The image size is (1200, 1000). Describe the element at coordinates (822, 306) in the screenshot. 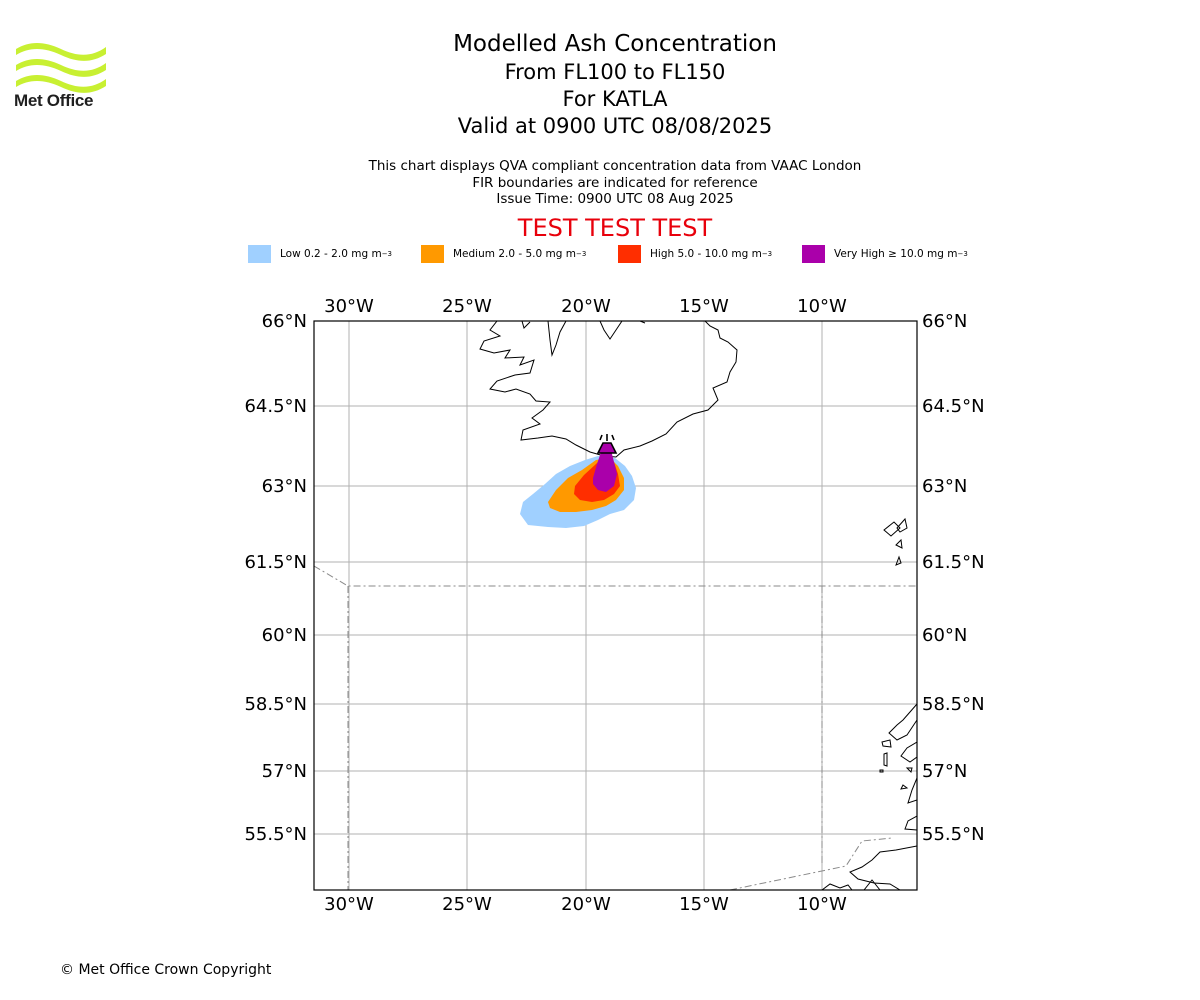

I see `lon-label-top-10w: 10°W` at that location.